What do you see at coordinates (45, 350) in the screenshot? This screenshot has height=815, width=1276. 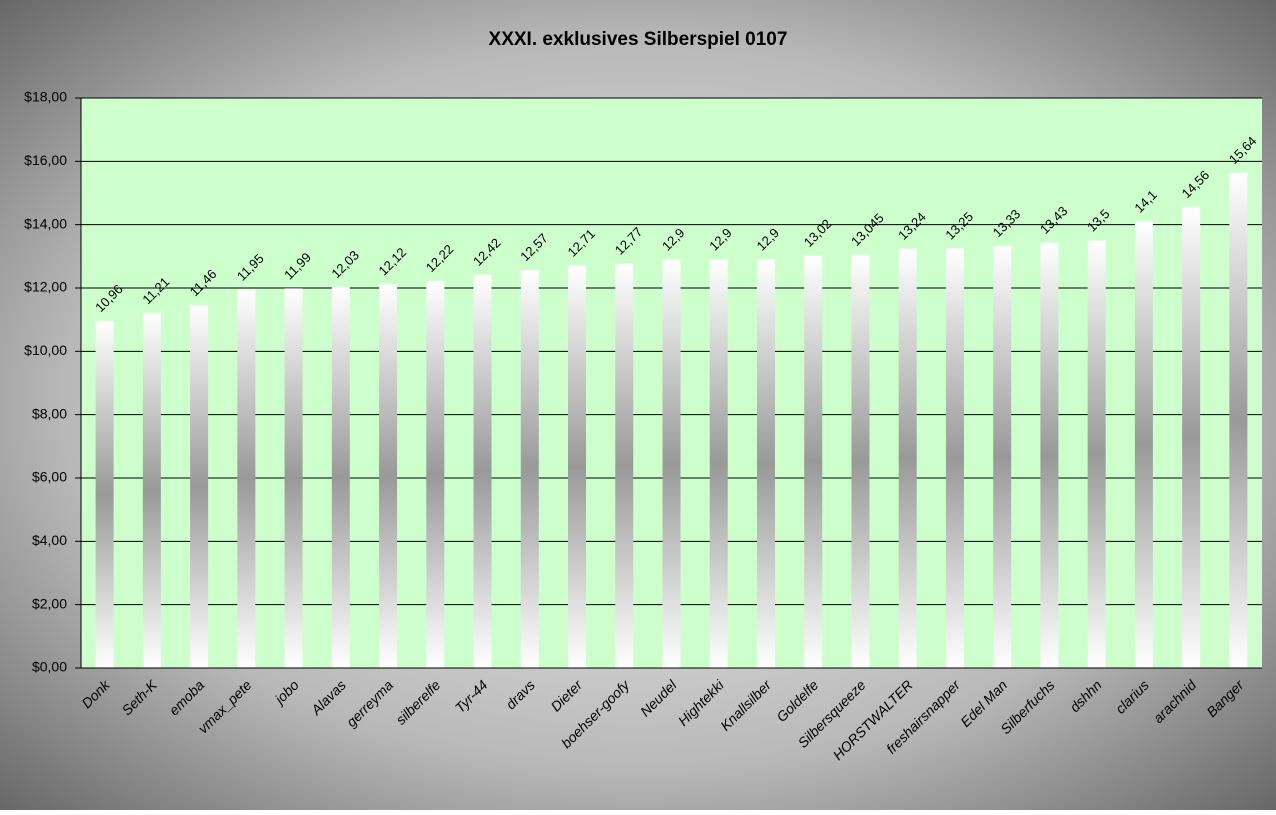 I see `y-tick-label: $10,00` at bounding box center [45, 350].